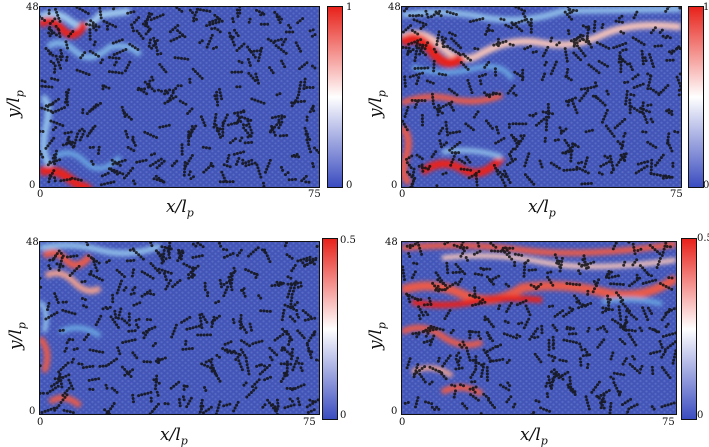  What do you see at coordinates (330, 329) in the screenshot?
I see `colorbar-bottom-left` at bounding box center [330, 329].